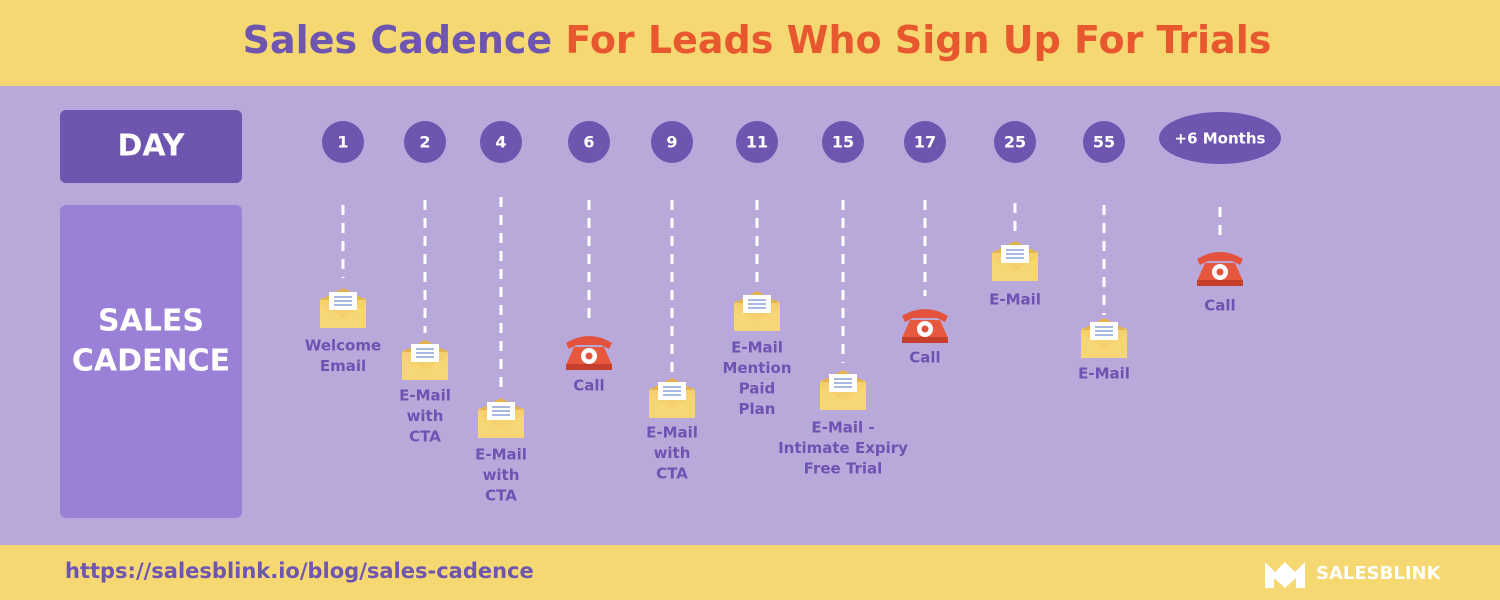 This screenshot has width=1500, height=600. Describe the element at coordinates (757, 269) in the screenshot. I see `step: 11 E-Mail Mention Paid Plan` at that location.